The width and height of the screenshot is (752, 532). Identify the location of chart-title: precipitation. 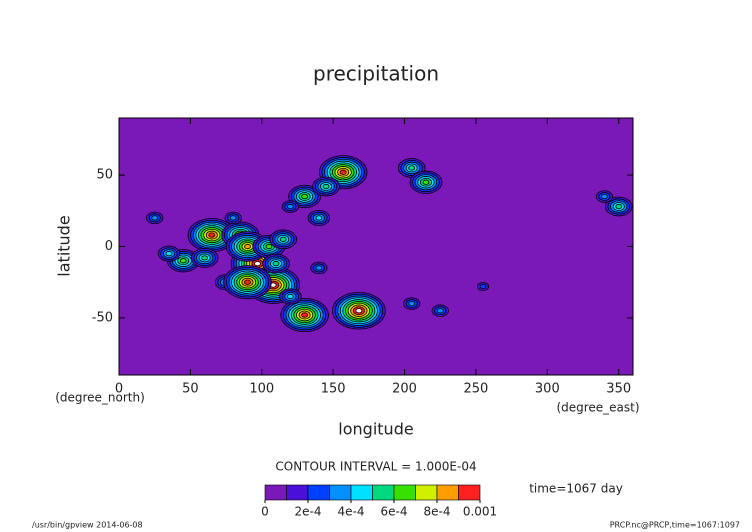
(376, 74).